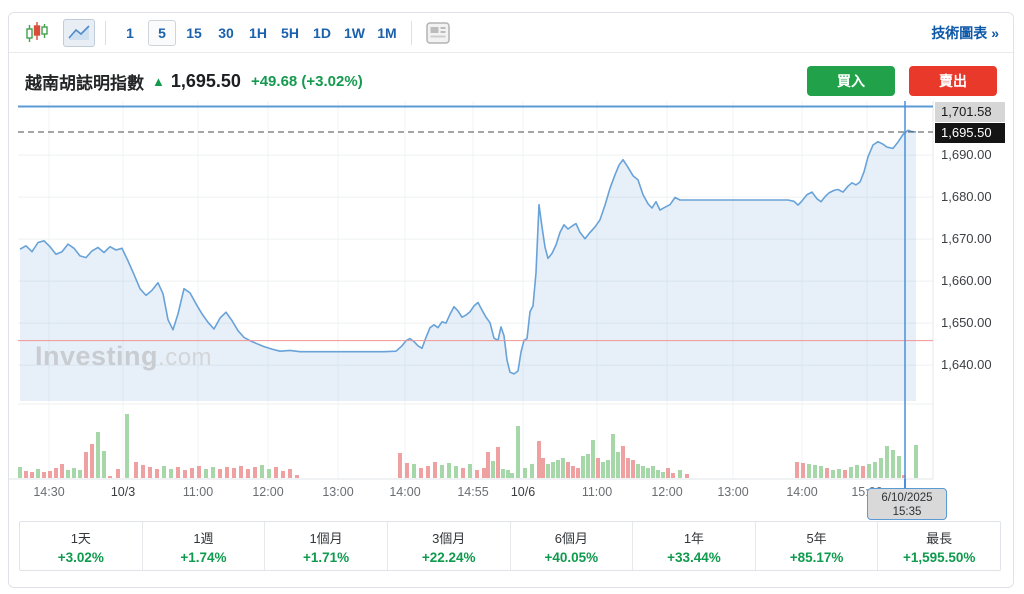 The height and width of the screenshot is (594, 1024). What do you see at coordinates (130, 32) in the screenshot?
I see `timeframe-button-1: 1` at bounding box center [130, 32].